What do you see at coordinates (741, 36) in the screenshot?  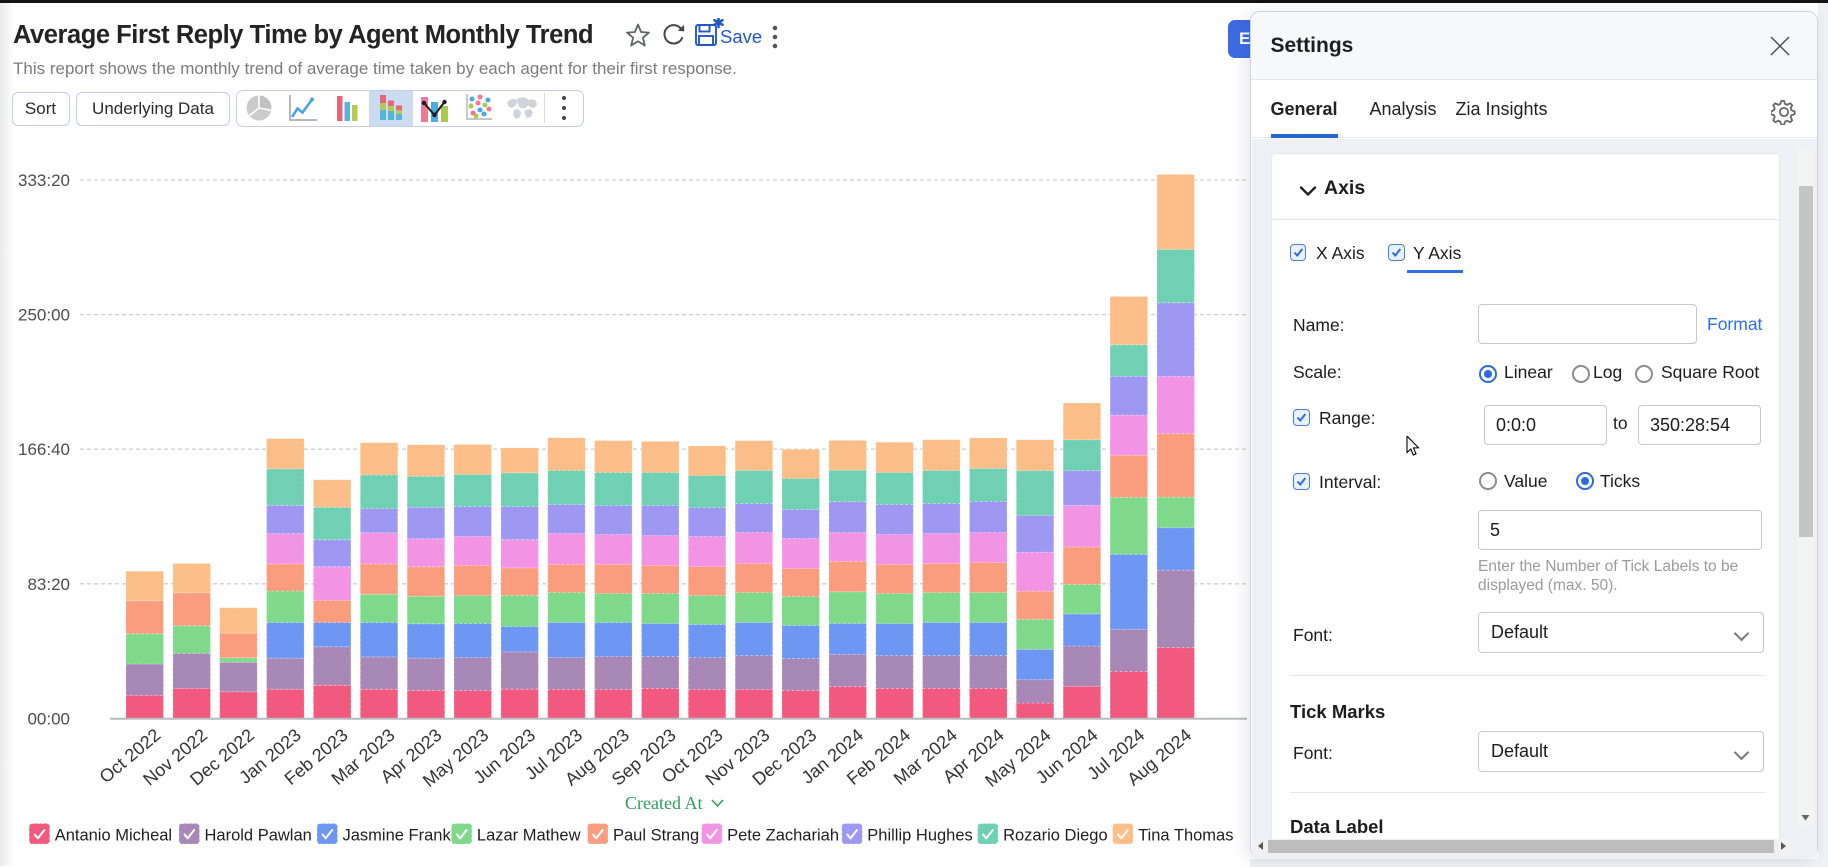 I see `svg-text: Save` at bounding box center [741, 36].